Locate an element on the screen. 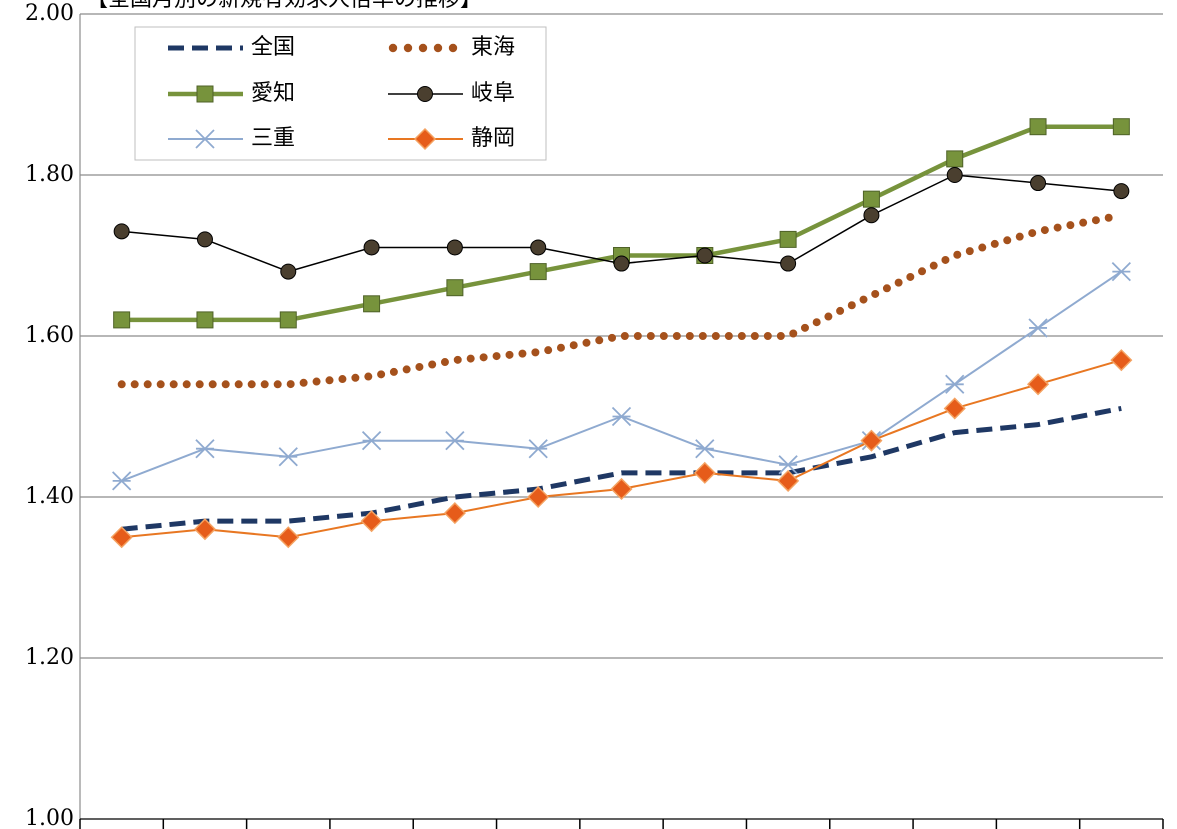 This screenshot has width=1177, height=829. y-tick-label: 1.80 is located at coordinates (49, 174).